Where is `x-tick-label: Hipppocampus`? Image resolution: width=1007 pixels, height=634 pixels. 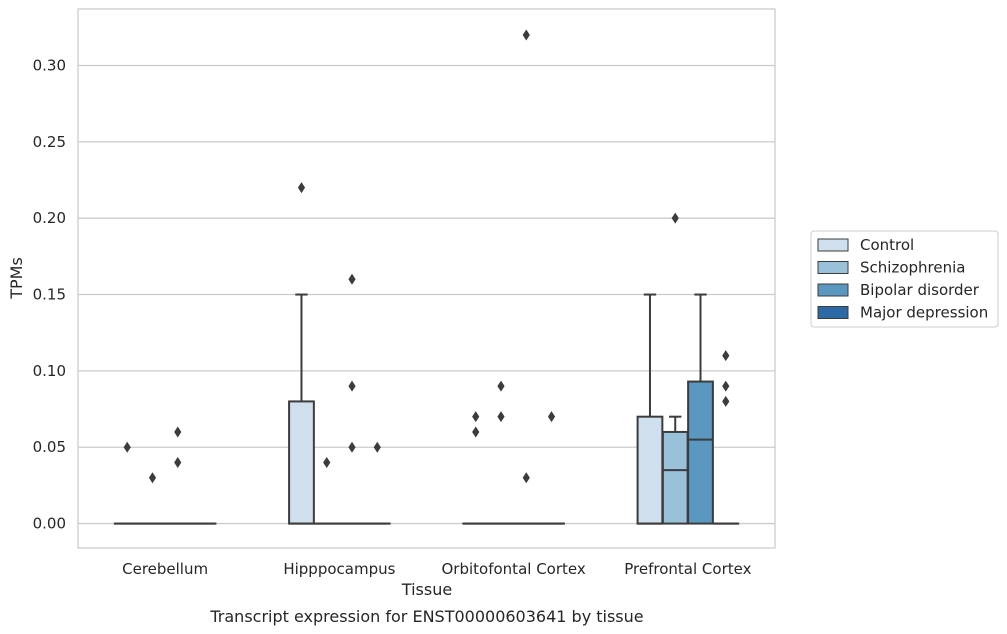 x-tick-label: Hipppocampus is located at coordinates (339, 569).